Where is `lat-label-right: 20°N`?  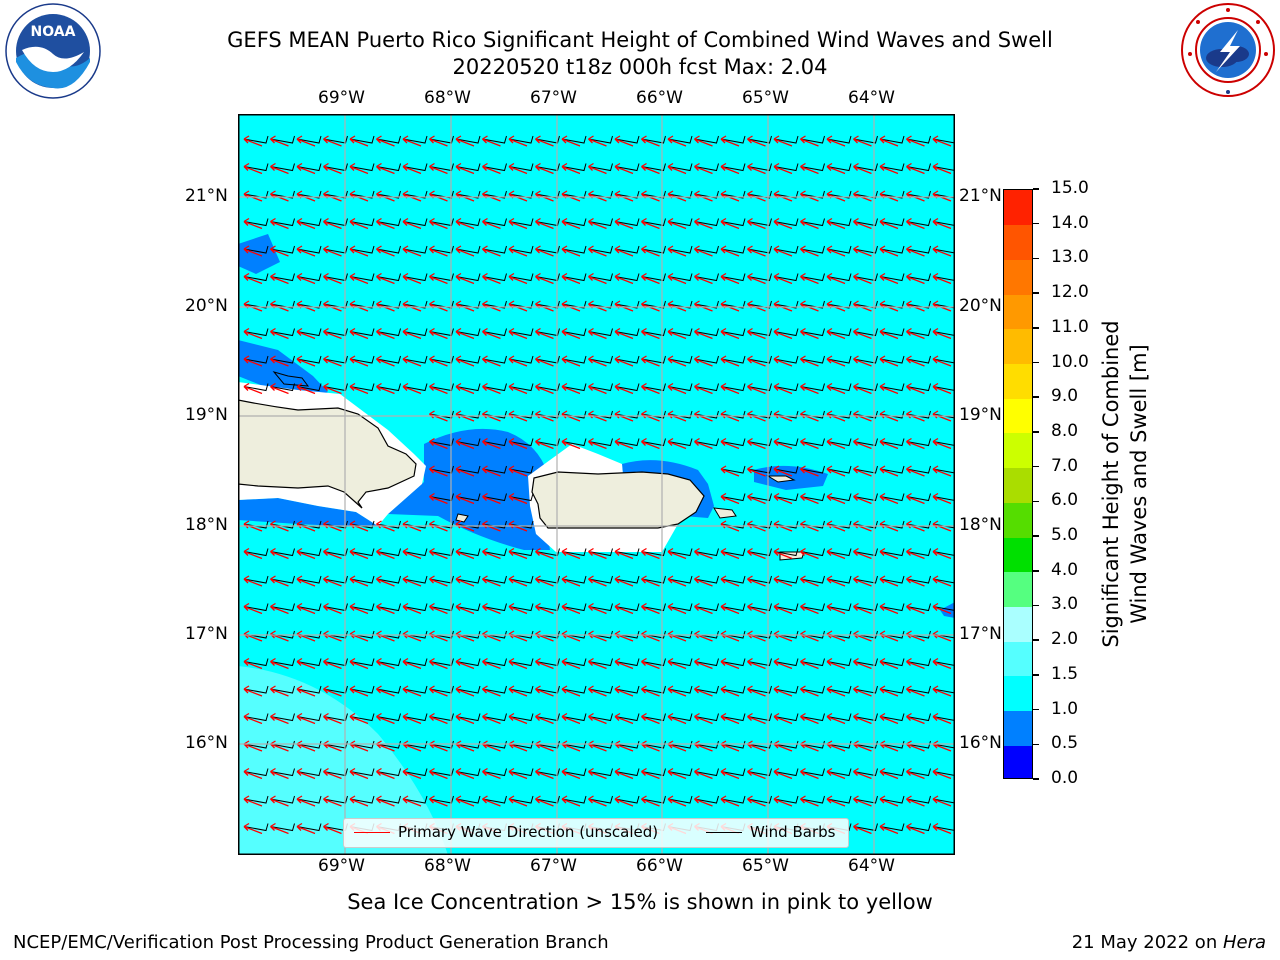
lat-label-right: 20°N is located at coordinates (980, 306).